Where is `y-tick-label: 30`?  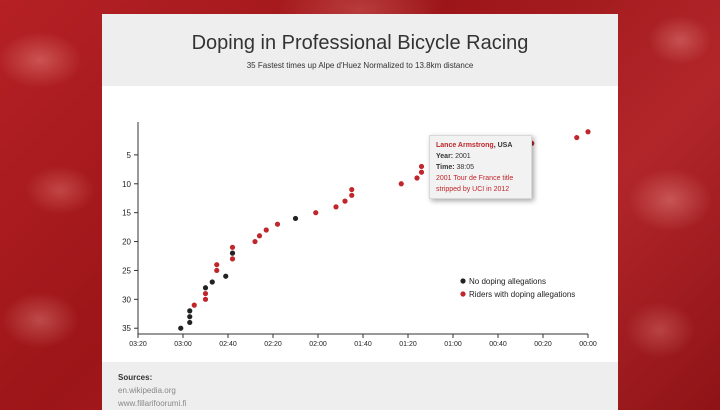
y-tick-label: 30 is located at coordinates (126, 299).